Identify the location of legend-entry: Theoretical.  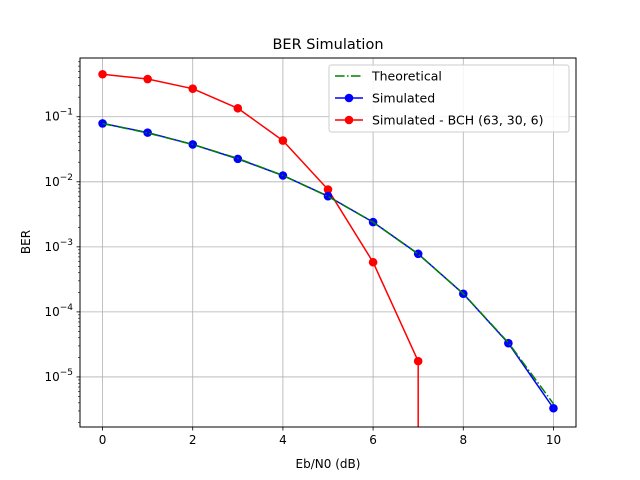
(406, 76).